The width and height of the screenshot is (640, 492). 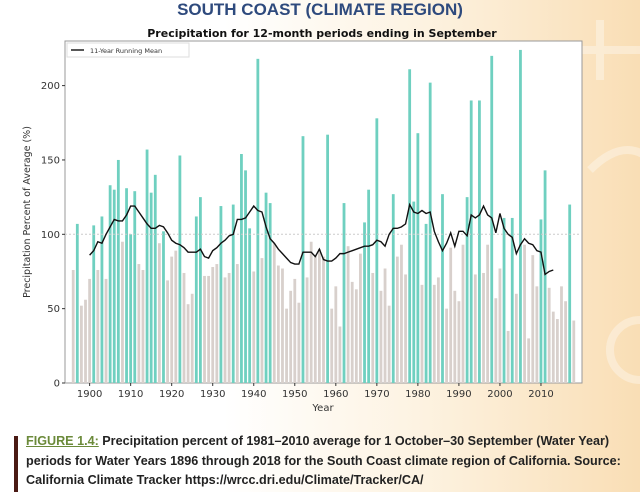 I want to click on bar-1926, so click(x=196, y=299).